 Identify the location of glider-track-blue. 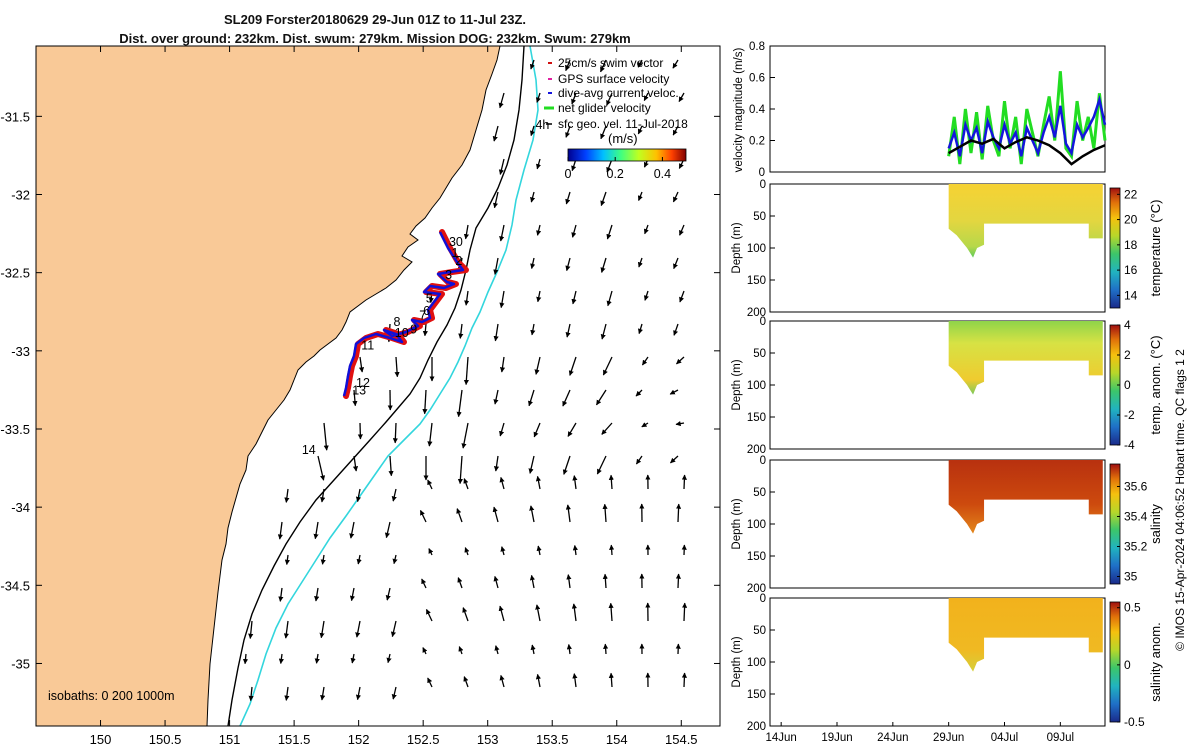
(403, 314).